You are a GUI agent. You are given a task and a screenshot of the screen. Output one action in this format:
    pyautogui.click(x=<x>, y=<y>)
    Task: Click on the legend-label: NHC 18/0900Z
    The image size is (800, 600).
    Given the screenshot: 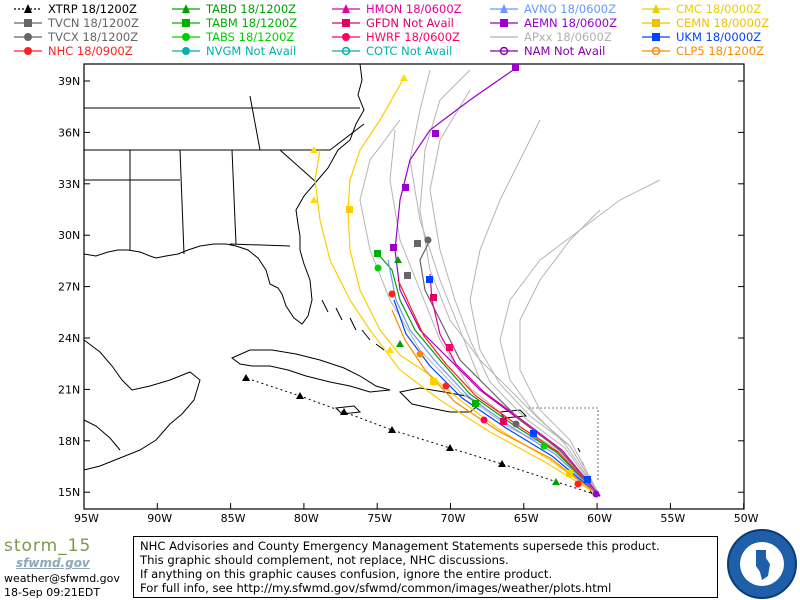 What is the action you would take?
    pyautogui.click(x=90, y=51)
    